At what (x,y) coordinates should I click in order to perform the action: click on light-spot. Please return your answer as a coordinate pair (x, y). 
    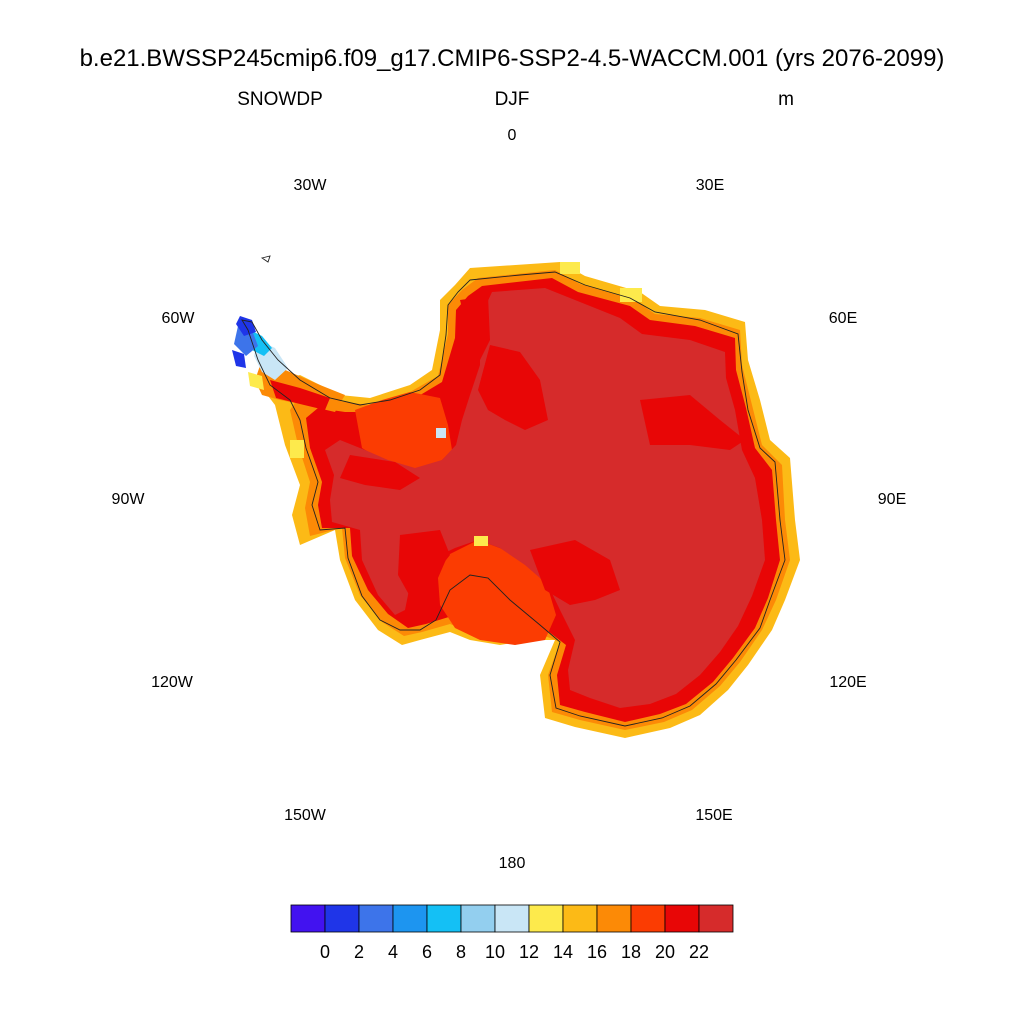
    Looking at the image, I should click on (441, 433).